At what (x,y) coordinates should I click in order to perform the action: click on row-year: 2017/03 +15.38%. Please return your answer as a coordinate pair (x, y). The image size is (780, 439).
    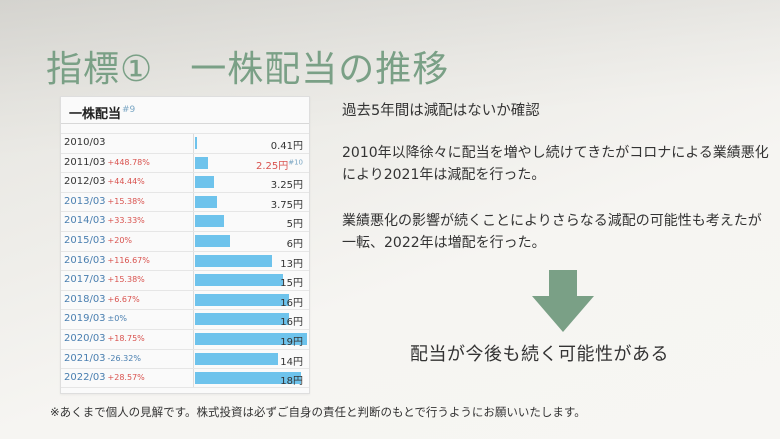
    Looking at the image, I should click on (104, 279).